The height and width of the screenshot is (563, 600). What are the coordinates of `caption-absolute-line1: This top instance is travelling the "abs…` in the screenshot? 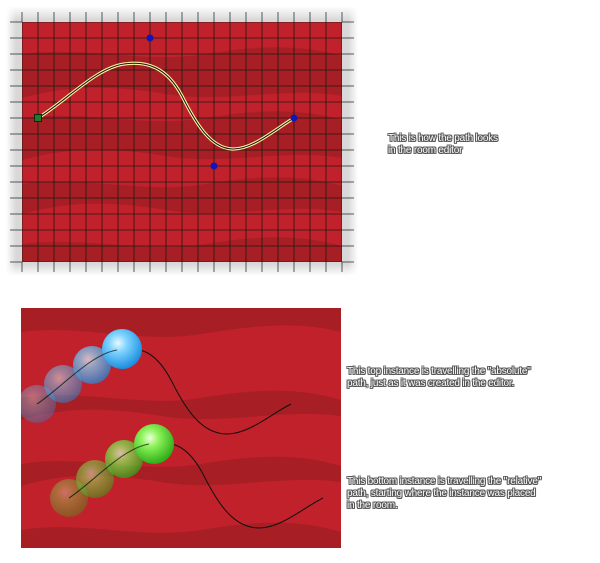 It's located at (439, 371).